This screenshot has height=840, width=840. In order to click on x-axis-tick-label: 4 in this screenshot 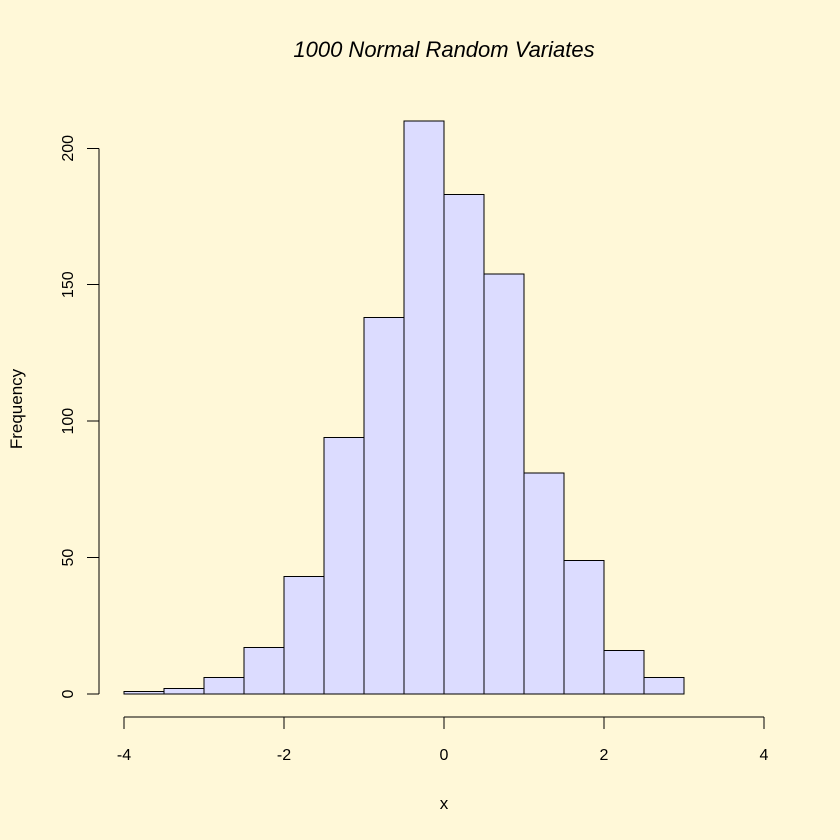, I will do `click(764, 755)`.